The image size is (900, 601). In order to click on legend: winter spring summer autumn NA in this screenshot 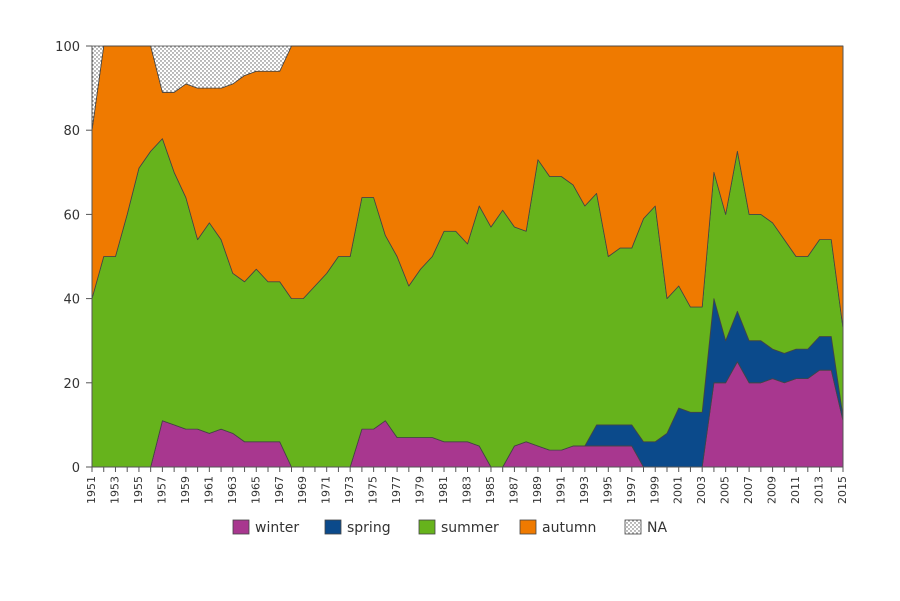, I will do `click(449, 527)`.